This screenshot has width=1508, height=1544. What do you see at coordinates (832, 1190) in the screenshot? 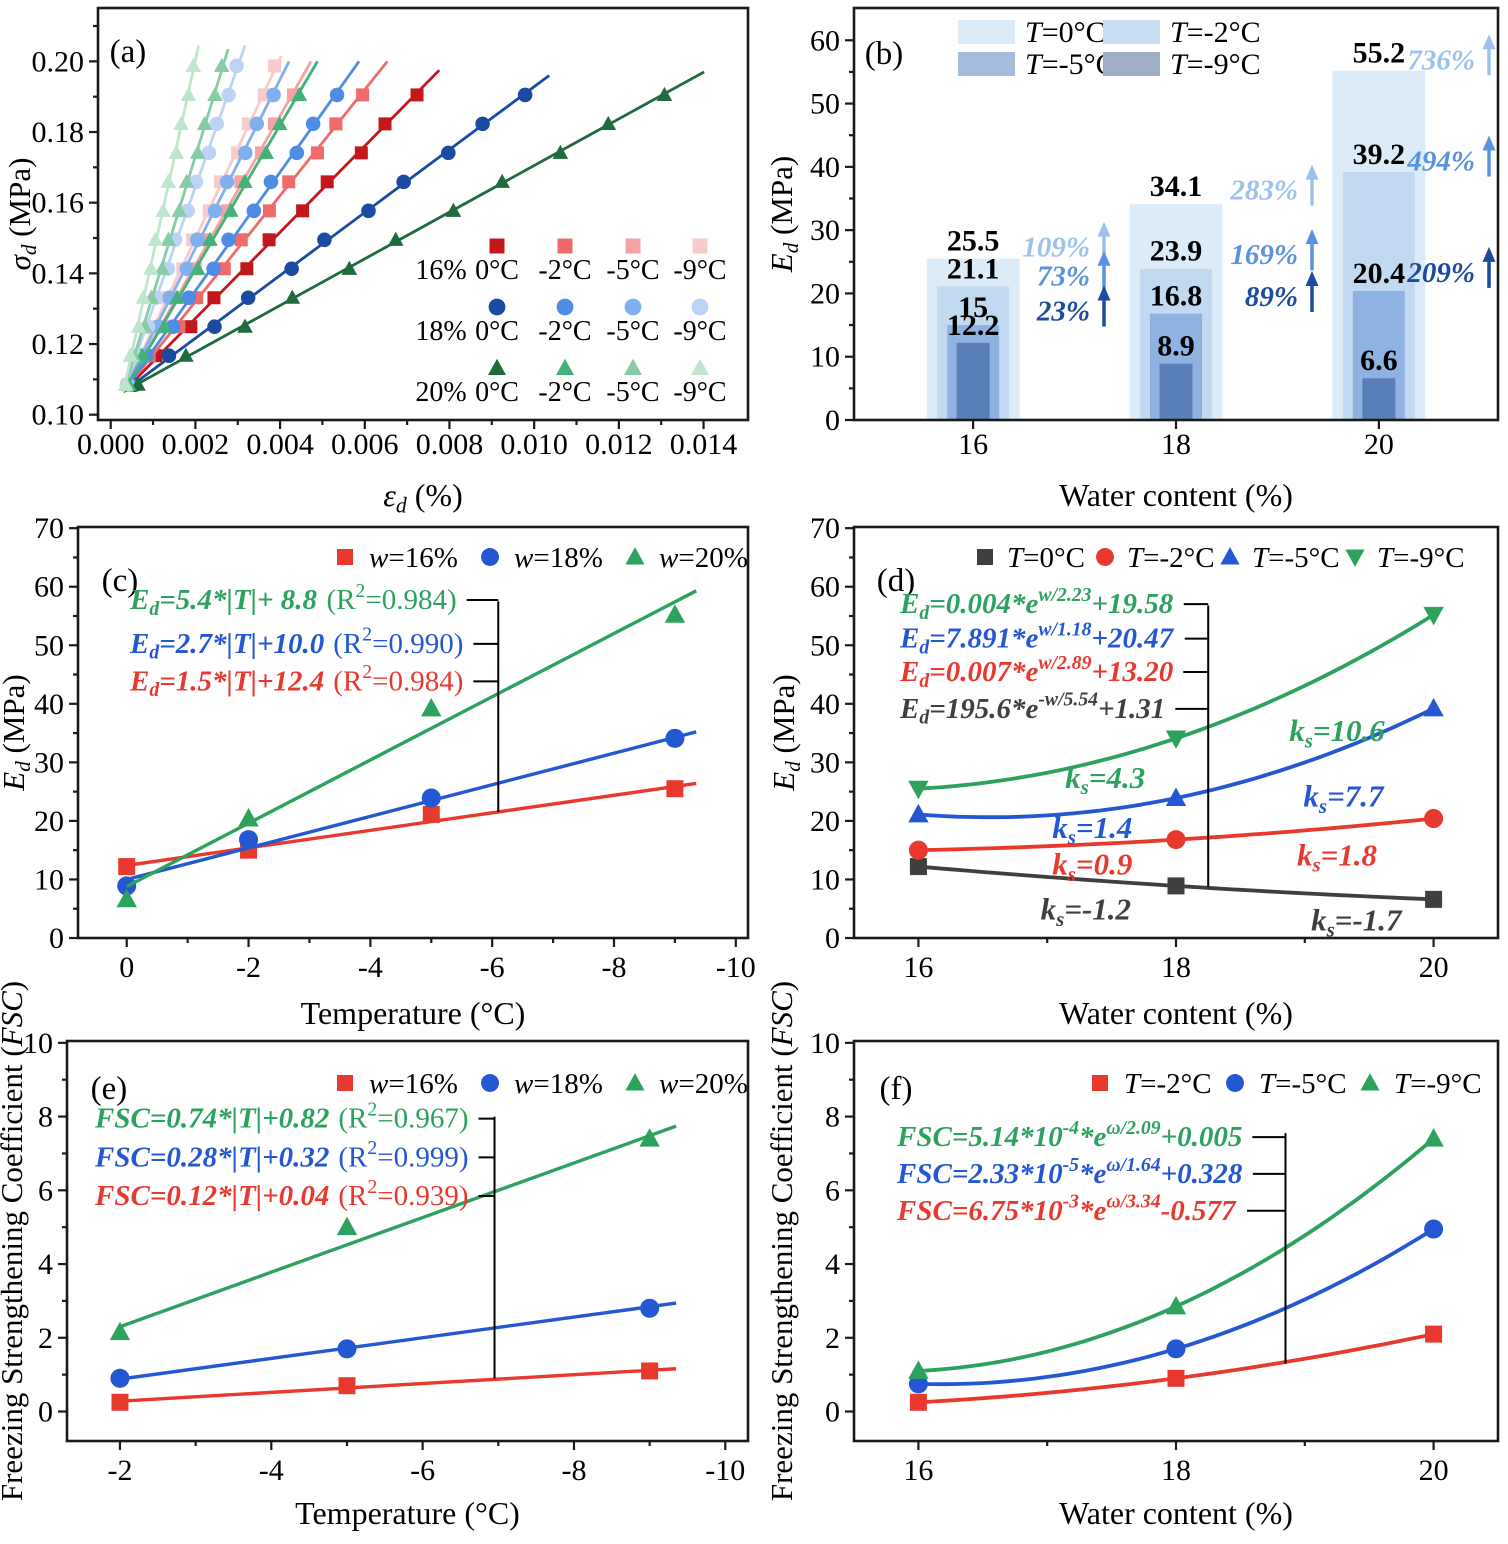
I see `y-tick-label: 6` at bounding box center [832, 1190].